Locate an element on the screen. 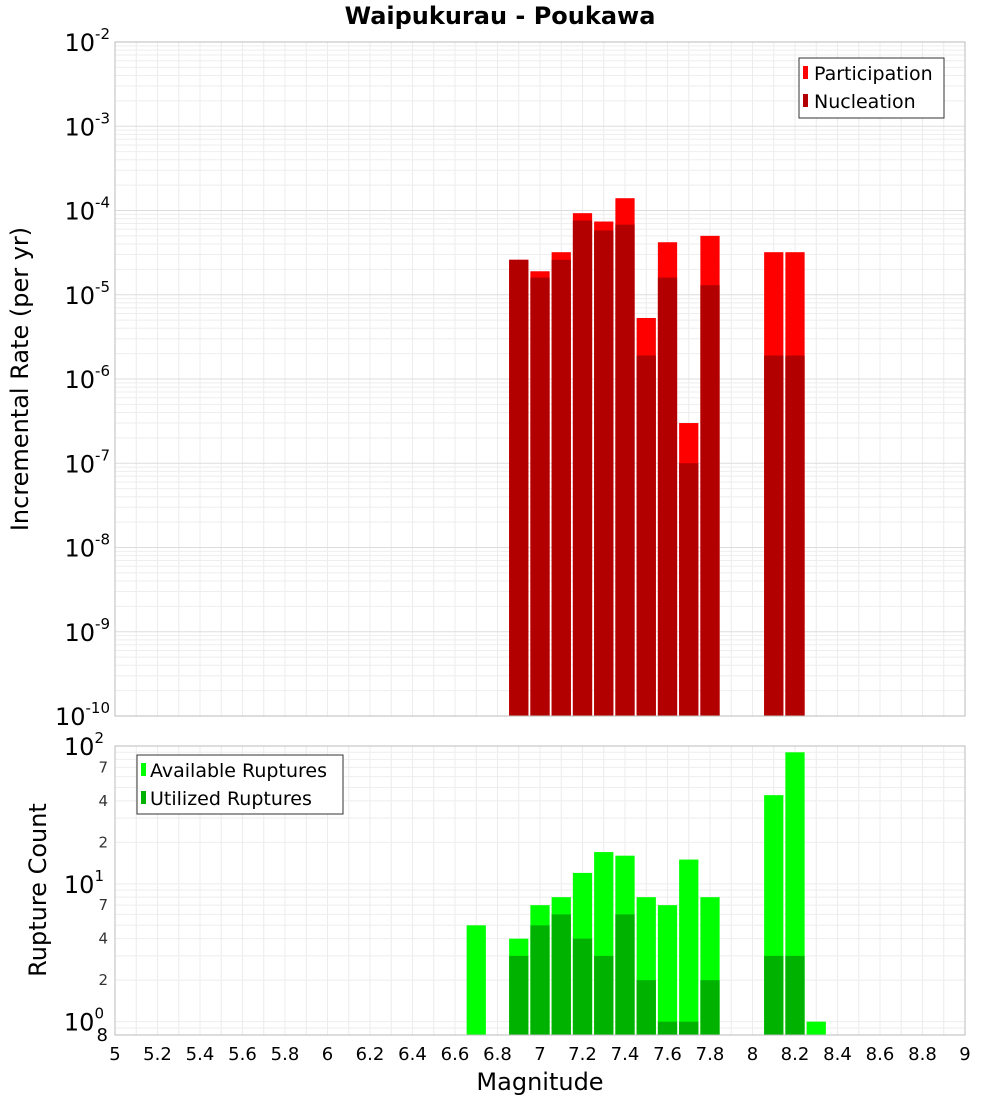 The image size is (1000, 1100). legend-label-participation: Participation is located at coordinates (873, 74).